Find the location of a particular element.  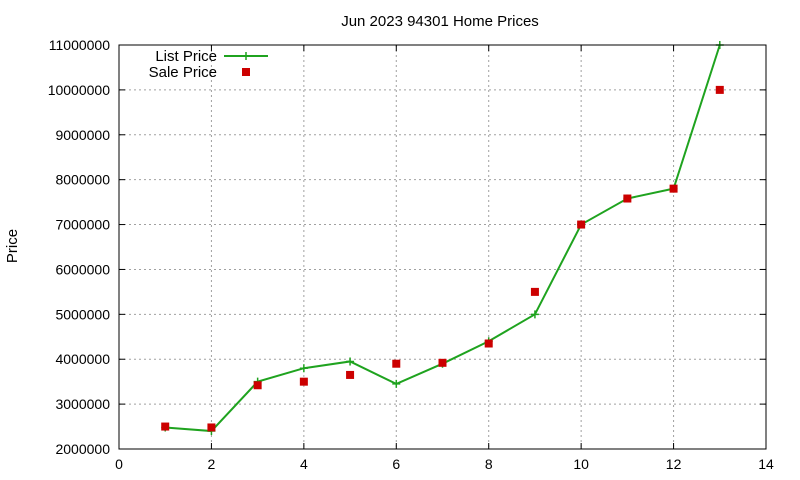

x-tick-label: 6 is located at coordinates (396, 464).